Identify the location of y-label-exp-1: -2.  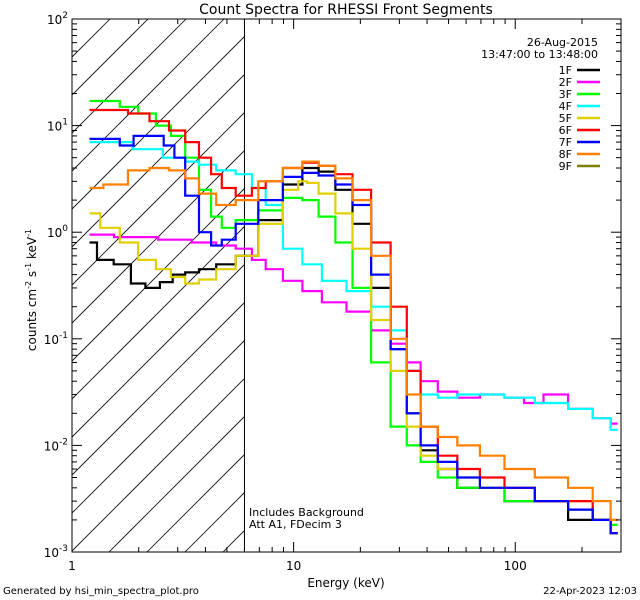
(28, 285).